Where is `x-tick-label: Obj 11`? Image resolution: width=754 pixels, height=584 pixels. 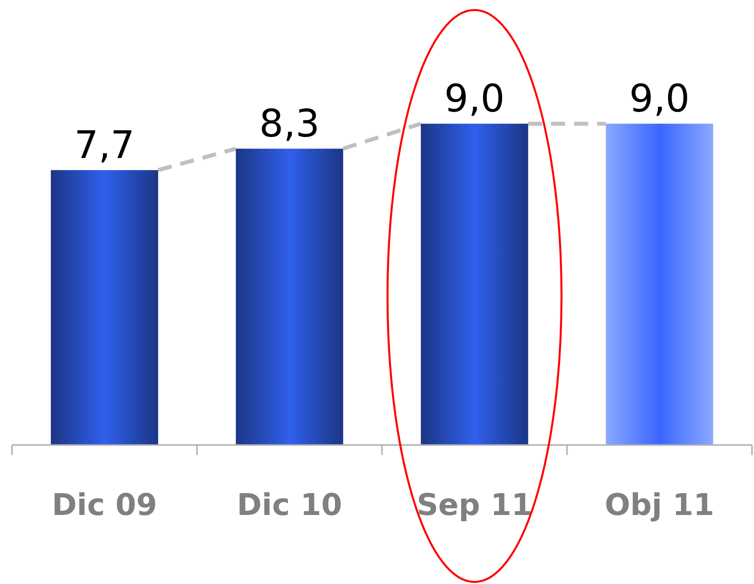
x-tick-label: Obj 11 is located at coordinates (659, 505).